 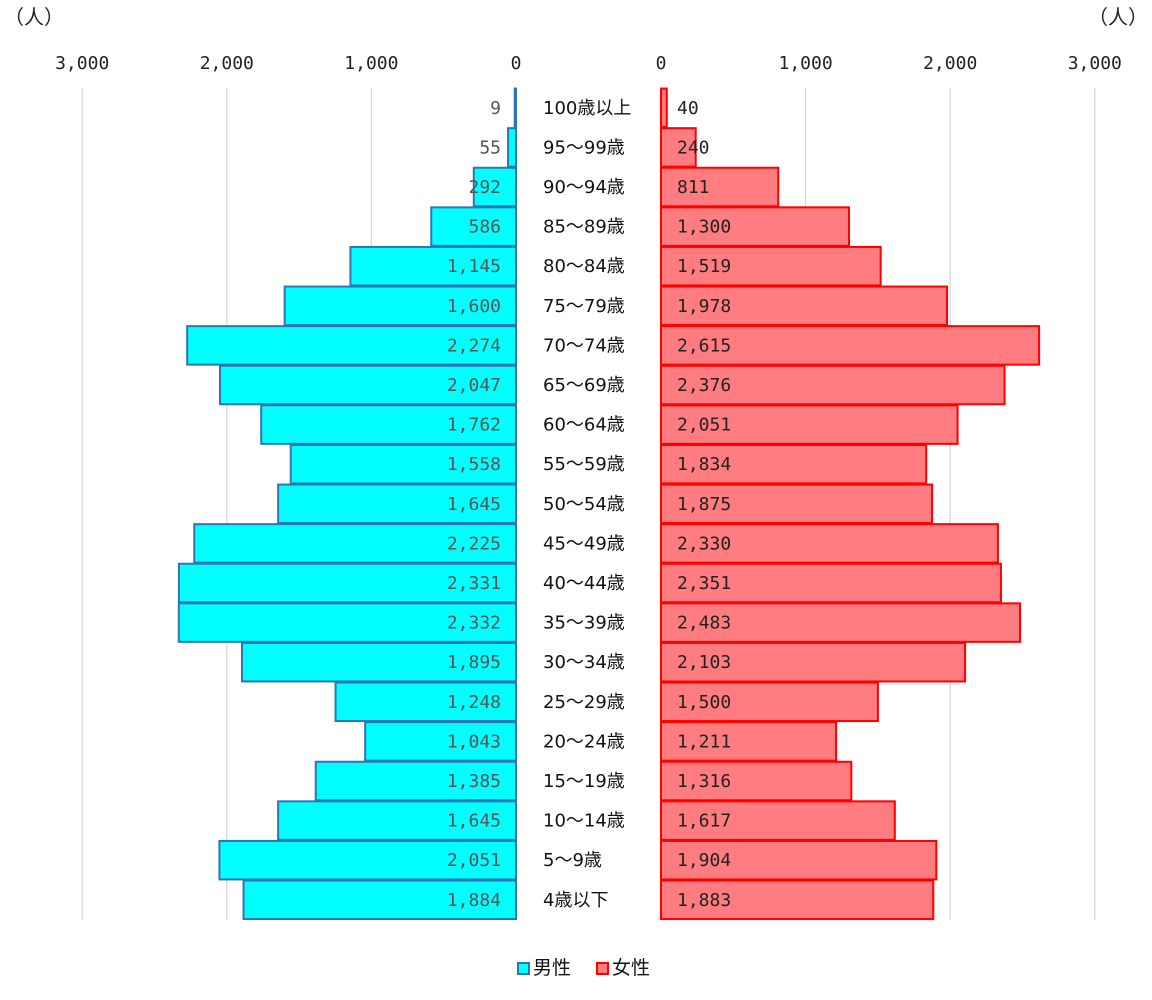 What do you see at coordinates (704, 821) in the screenshot?
I see `value-label-female: 1,617` at bounding box center [704, 821].